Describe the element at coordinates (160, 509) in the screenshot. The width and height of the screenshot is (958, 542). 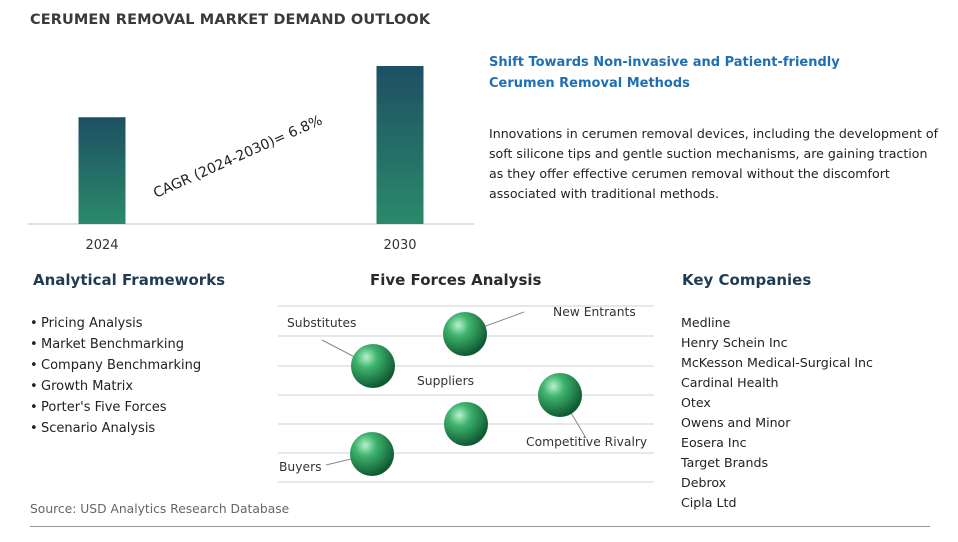
I see `source-note: Source: USD Analytics Research Database` at that location.